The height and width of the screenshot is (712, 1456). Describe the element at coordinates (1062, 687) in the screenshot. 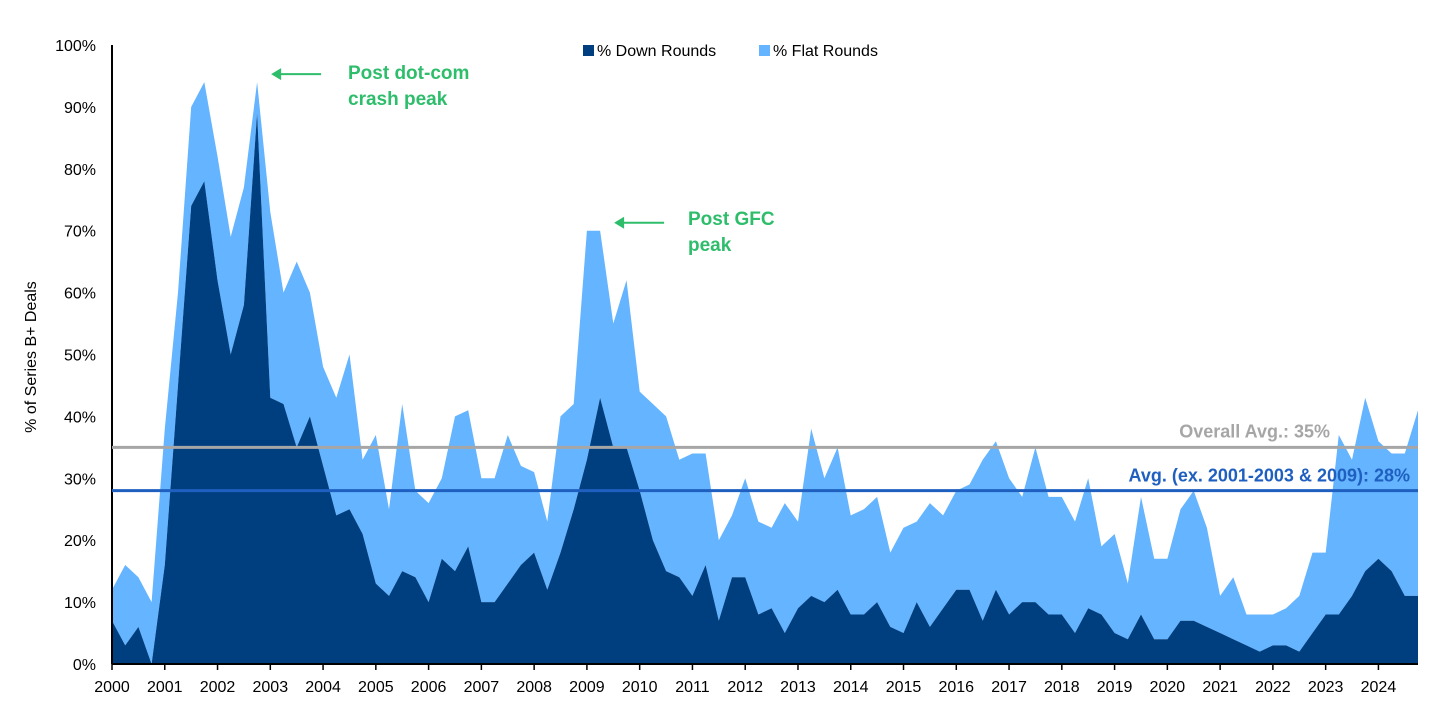

I see `x-tick-label: 2018` at that location.